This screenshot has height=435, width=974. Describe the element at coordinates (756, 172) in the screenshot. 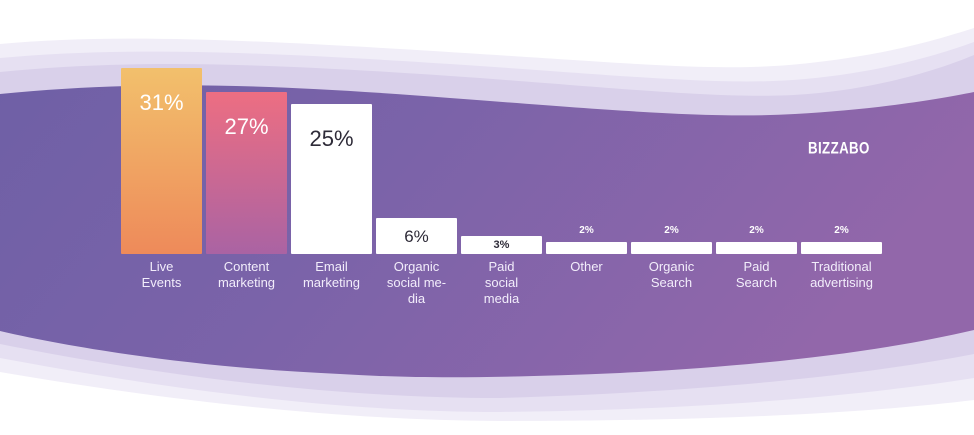

I see `bar-group-paid-search: 2% 2% Paid Search` at that location.